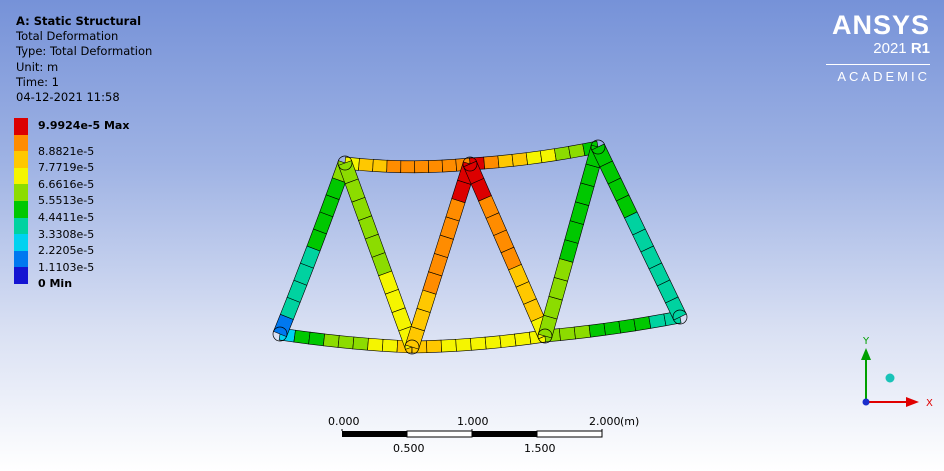 This screenshot has width=944, height=471. Describe the element at coordinates (66, 151) in the screenshot. I see `legend-label: 8.8821e-5` at that location.